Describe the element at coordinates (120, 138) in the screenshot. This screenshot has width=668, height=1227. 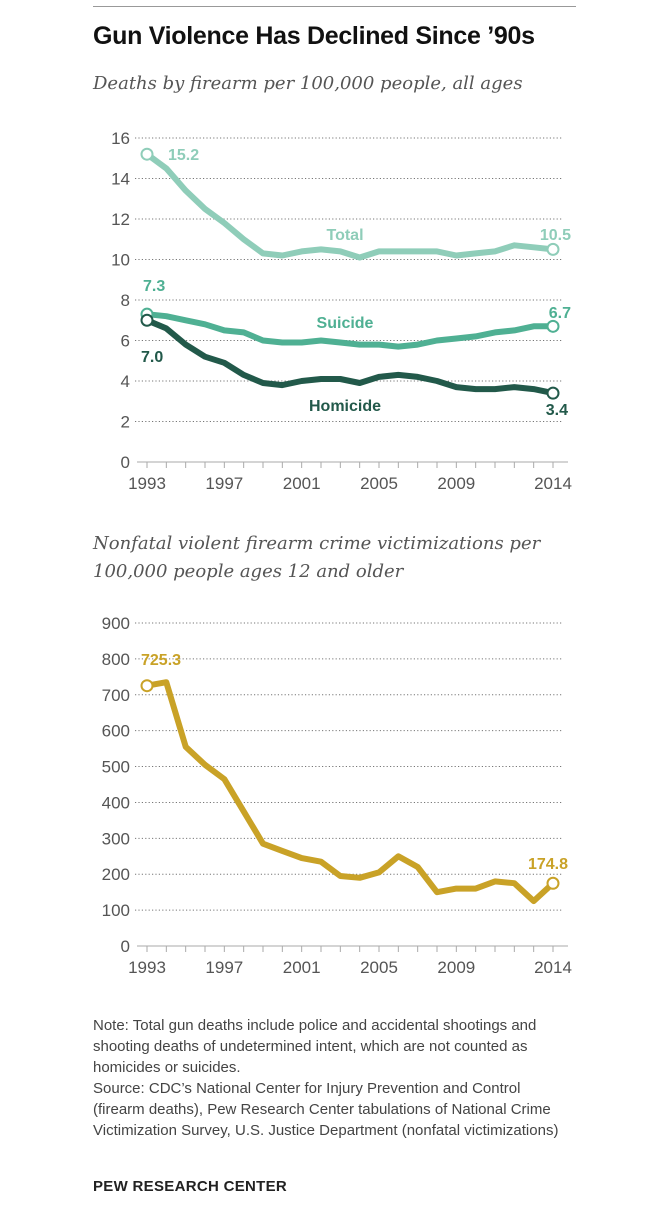
I see `y-tick-label: 16` at that location.